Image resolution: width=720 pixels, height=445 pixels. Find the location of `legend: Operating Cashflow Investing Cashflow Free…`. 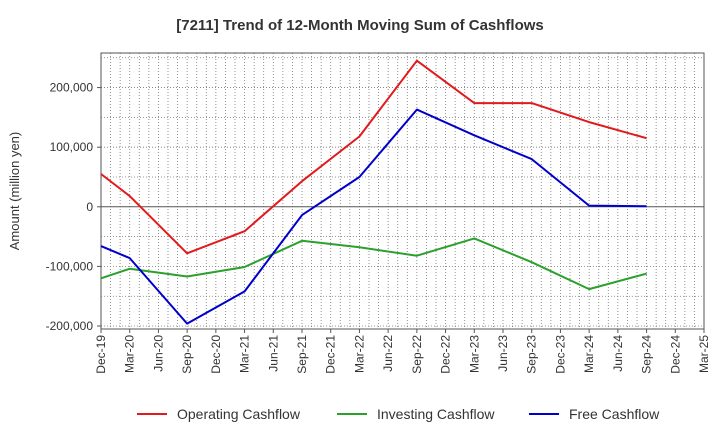

legend: Operating Cashflow Investing Cashflow Free… is located at coordinates (398, 414).